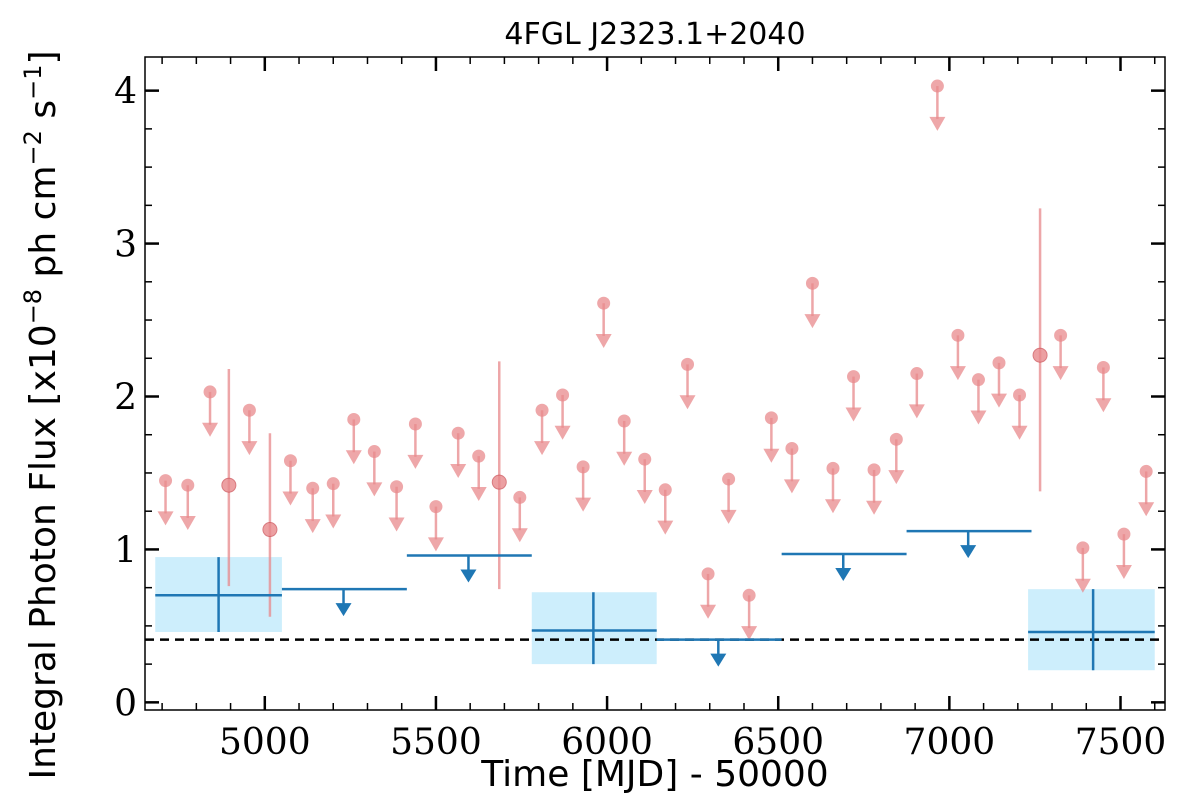 The height and width of the screenshot is (800, 1200). Describe the element at coordinates (778, 742) in the screenshot. I see `x-tick-label: 6500` at that location.